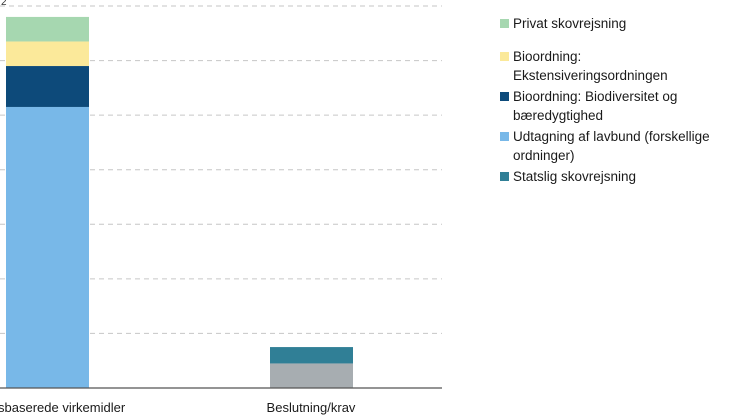 This screenshot has height=415, width=737. Describe the element at coordinates (570, 23) in the screenshot. I see `legend-label: Privat skovrejsning` at that location.